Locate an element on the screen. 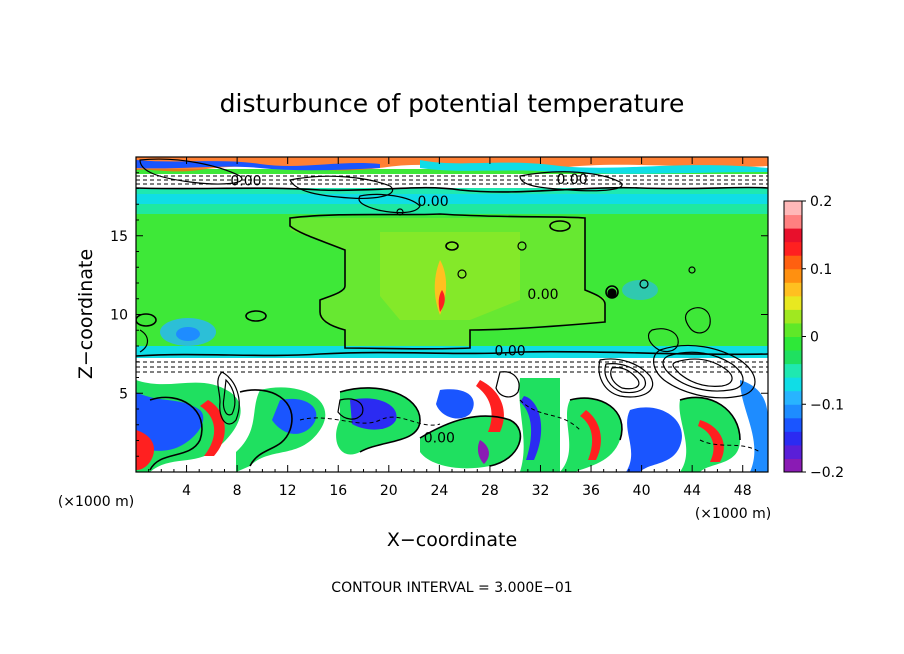 The width and height of the screenshot is (904, 654). zero-contour-central is located at coordinates (447, 281).